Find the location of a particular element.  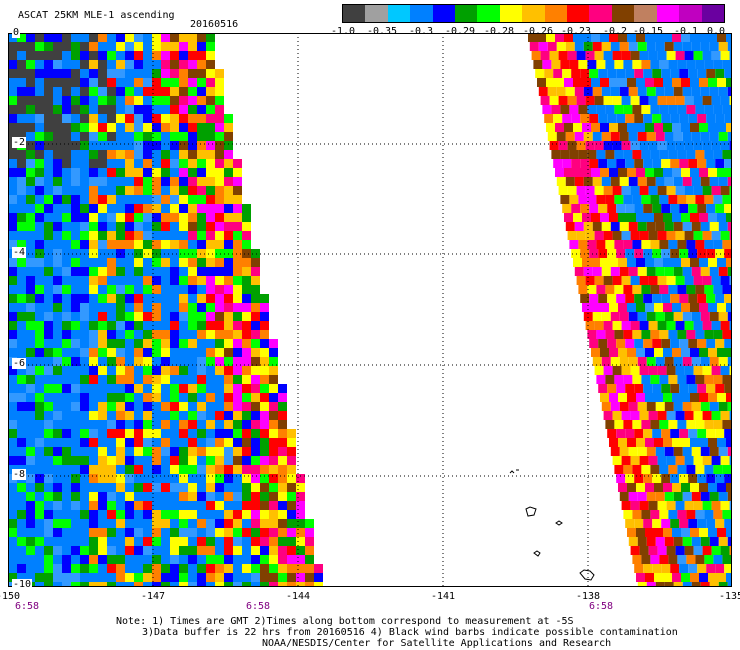

islands is located at coordinates (552, 525).